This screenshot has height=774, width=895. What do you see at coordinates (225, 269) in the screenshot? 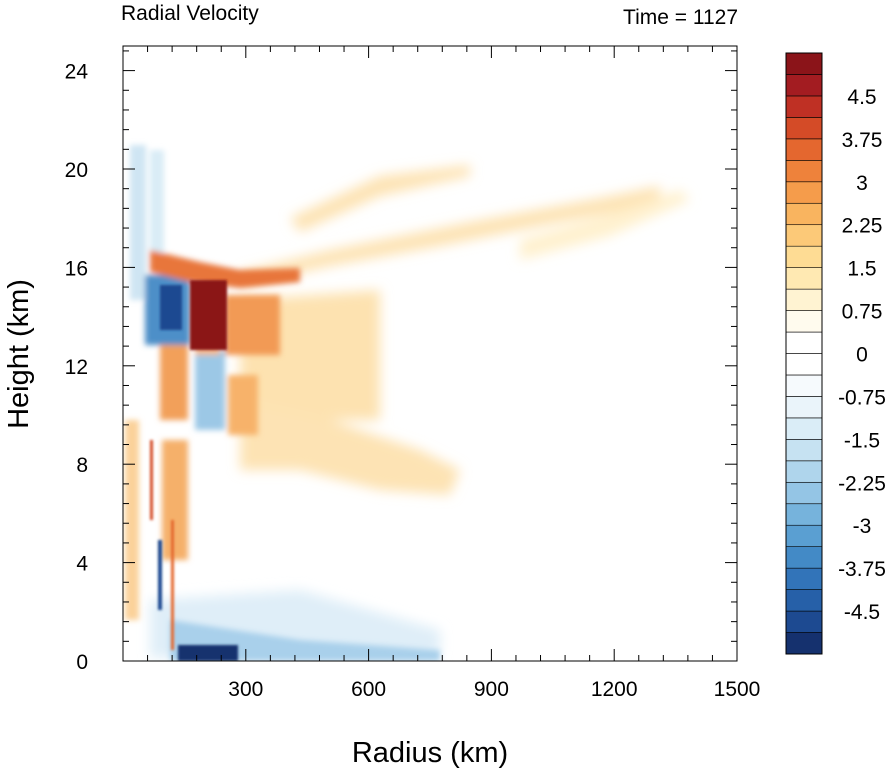
I see `outflow-top-edge` at bounding box center [225, 269].